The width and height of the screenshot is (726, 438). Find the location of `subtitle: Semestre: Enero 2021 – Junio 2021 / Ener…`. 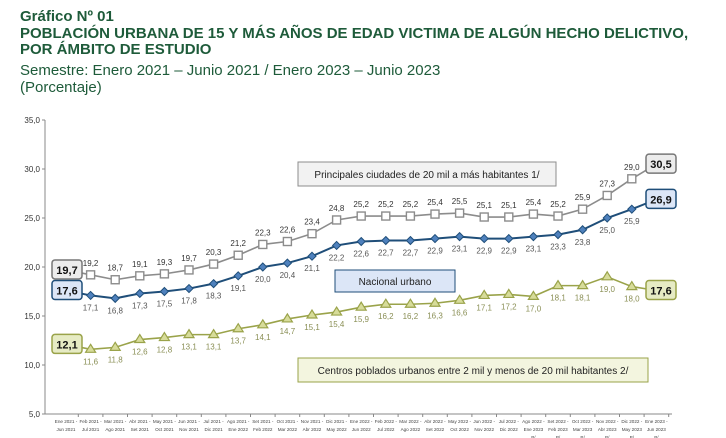

subtitle: Semestre: Enero 2021 – Junio 2021 / Ener… is located at coordinates (230, 70).